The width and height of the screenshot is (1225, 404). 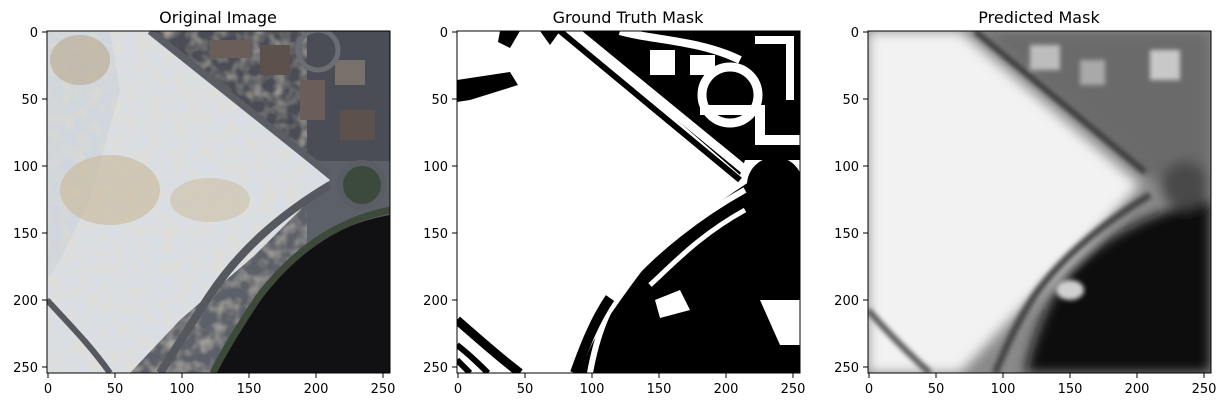 What do you see at coordinates (1039, 17) in the screenshot?
I see `panel-title: Predicted Mask` at bounding box center [1039, 17].